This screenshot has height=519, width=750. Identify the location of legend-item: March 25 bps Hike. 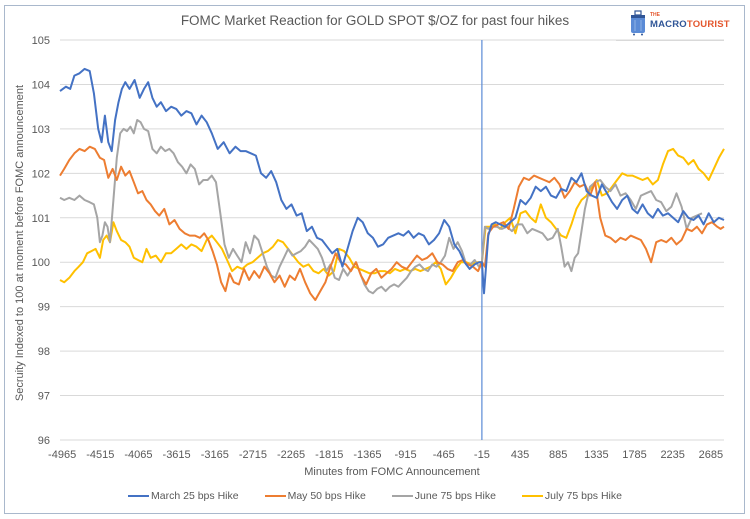
(183, 496).